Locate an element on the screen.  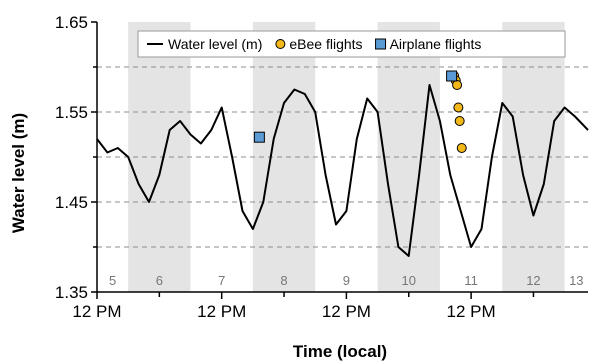
legend-square-swatch is located at coordinates (381, 44).